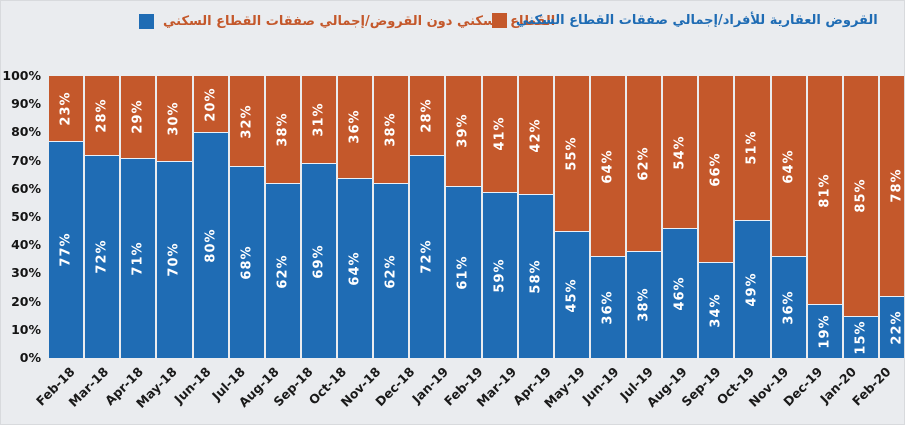  I want to click on x-axis-category-label: Oct-19, so click(736, 386).